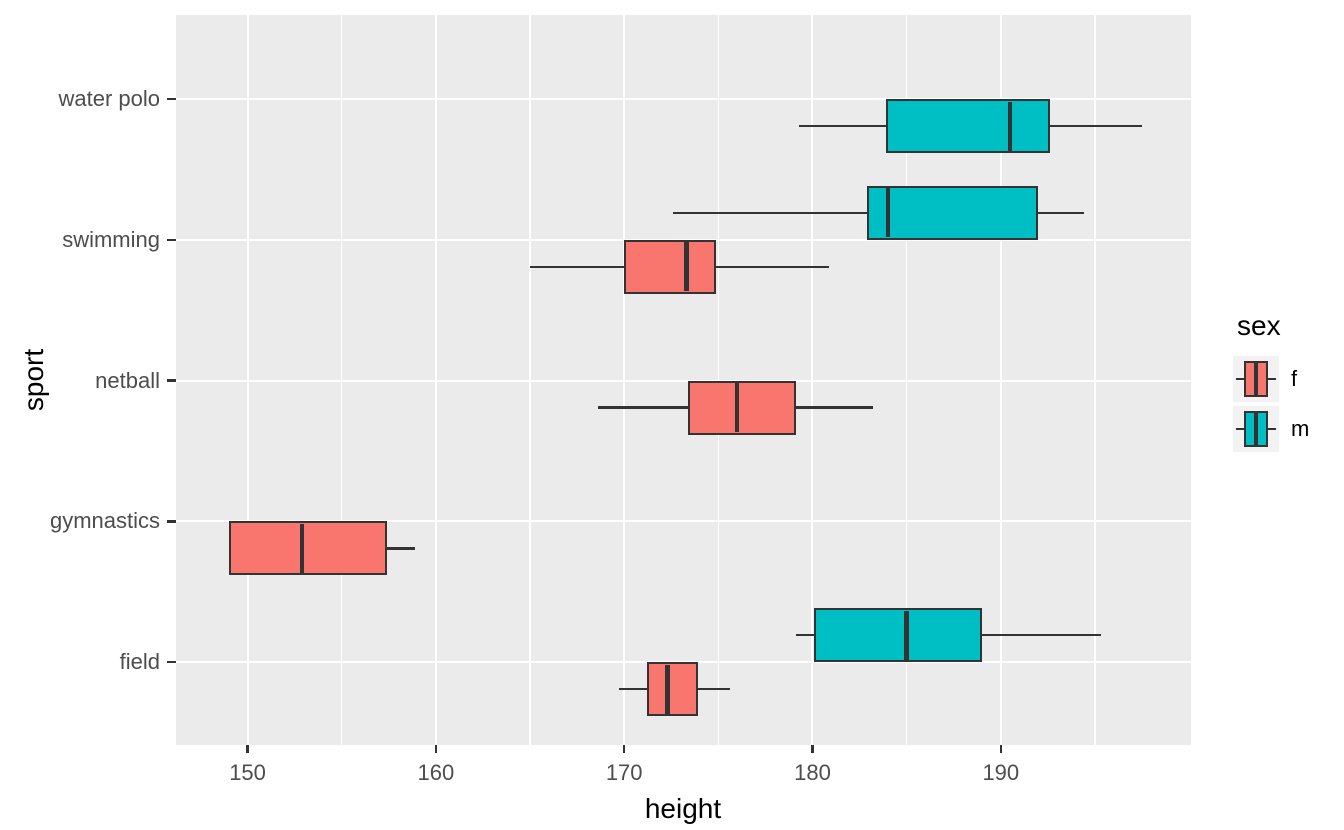 Image resolution: width=1344 pixels, height=830 pixels. What do you see at coordinates (436, 772) in the screenshot?
I see `x-tick-label: 160` at bounding box center [436, 772].